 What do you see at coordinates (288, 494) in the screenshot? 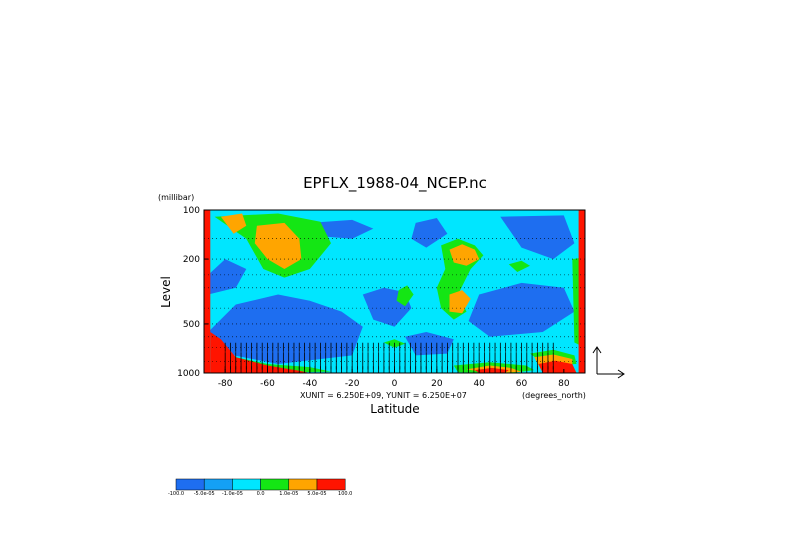
I see `colorbar-tick-label-4: 1.0e-05` at bounding box center [288, 494].